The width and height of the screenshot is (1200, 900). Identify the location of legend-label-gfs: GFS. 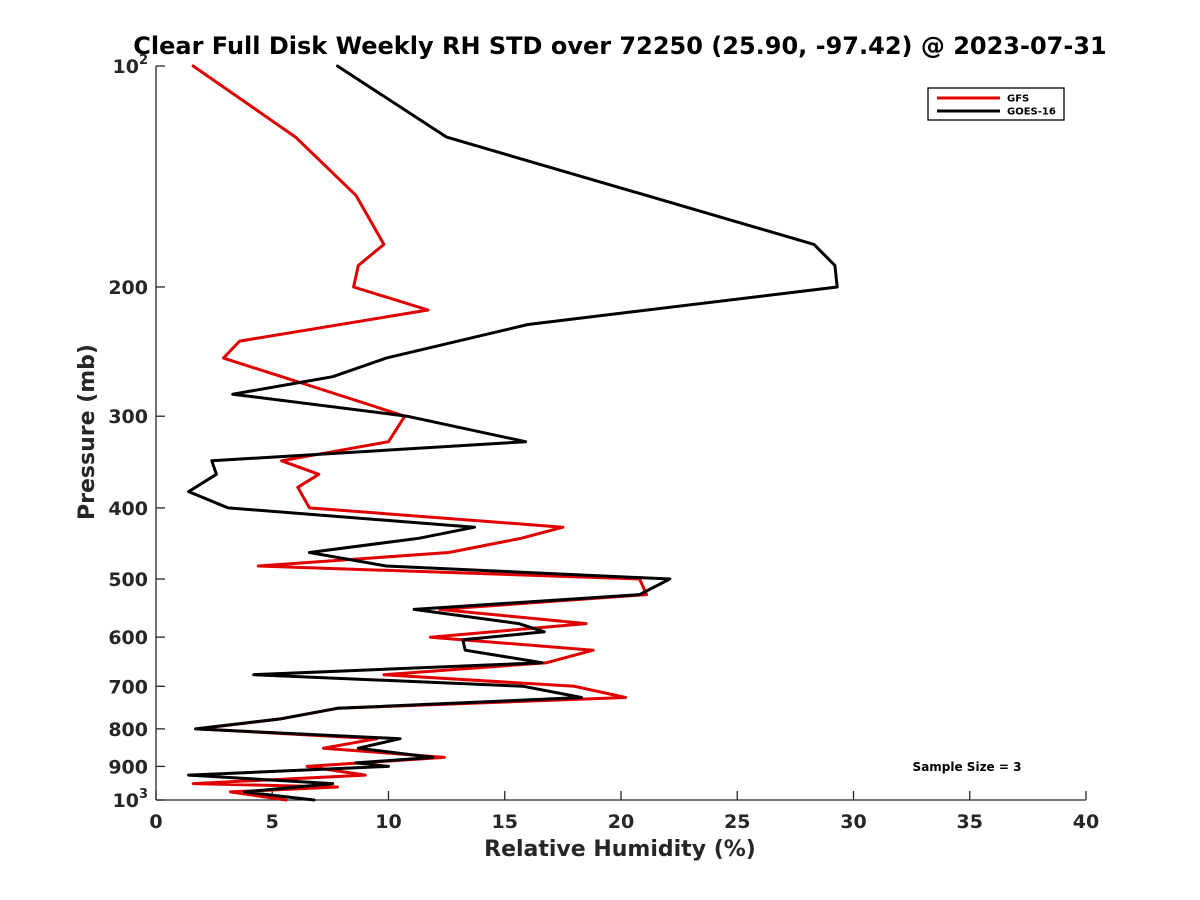
(1018, 99).